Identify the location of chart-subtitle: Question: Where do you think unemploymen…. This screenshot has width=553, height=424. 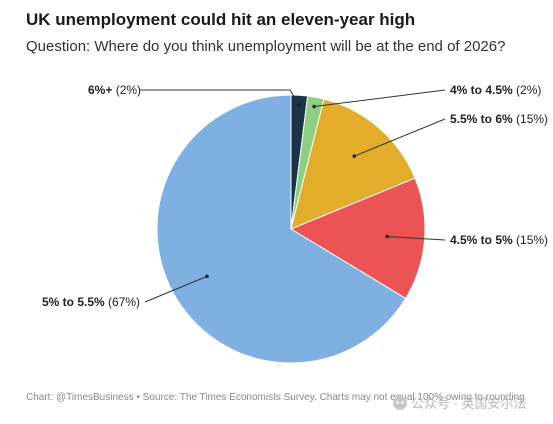
(266, 46).